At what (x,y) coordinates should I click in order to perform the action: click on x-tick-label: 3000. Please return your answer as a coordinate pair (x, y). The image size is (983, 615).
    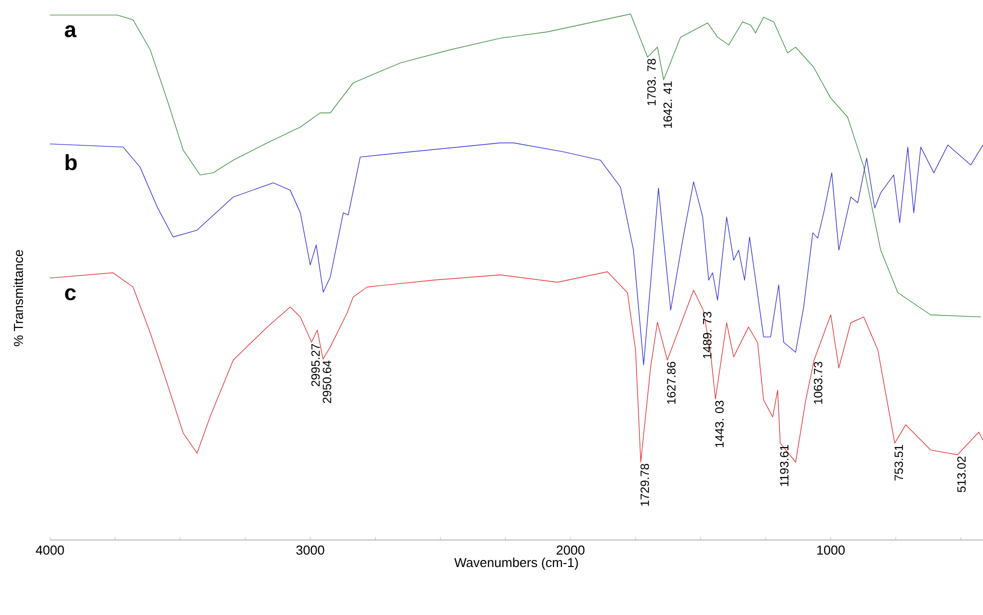
    Looking at the image, I should click on (310, 550).